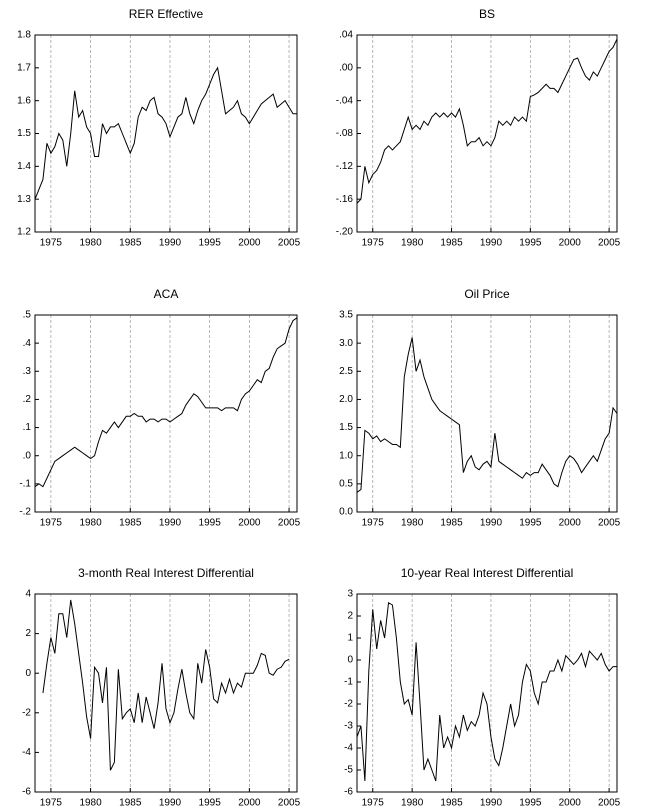 This screenshot has width=648, height=812. I want to click on y-tick-label: -.12, so click(345, 166).